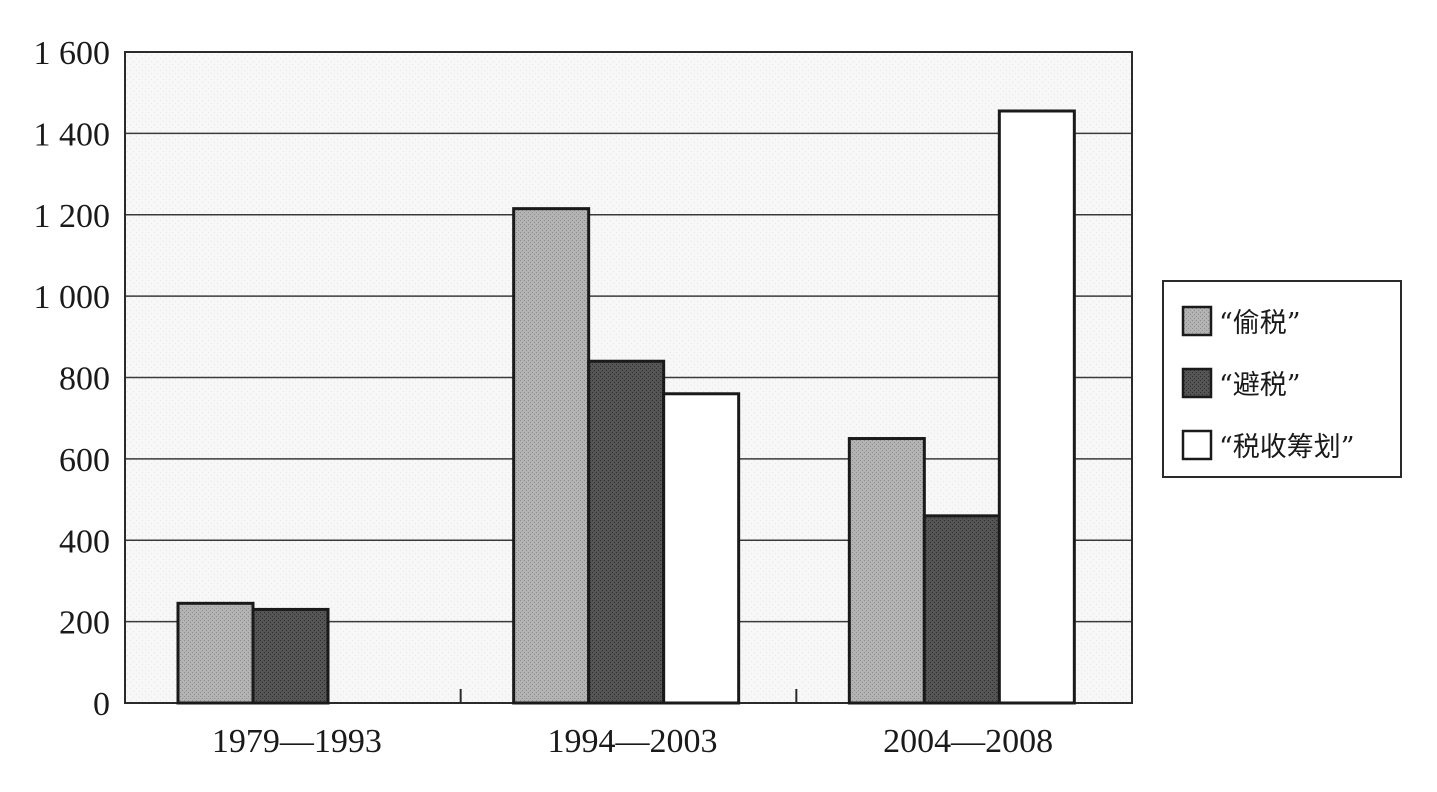  Describe the element at coordinates (1287, 447) in the screenshot. I see `legend-label-3: “税收筹划”` at that location.